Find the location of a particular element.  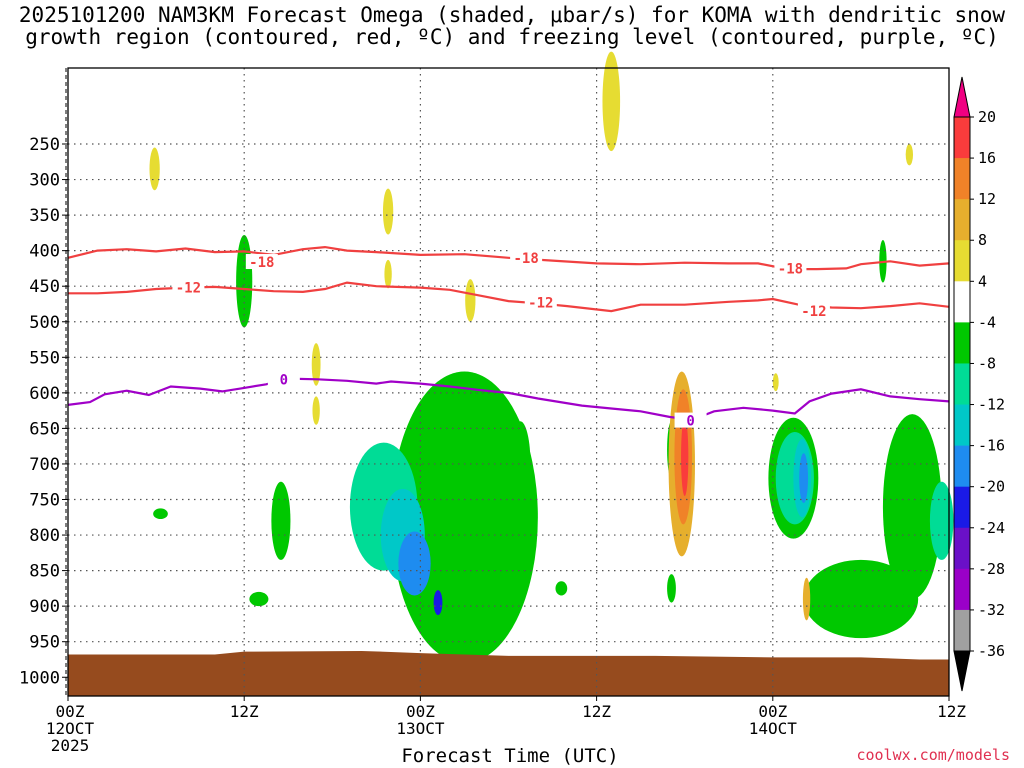

contour--18 is located at coordinates (508, 258).